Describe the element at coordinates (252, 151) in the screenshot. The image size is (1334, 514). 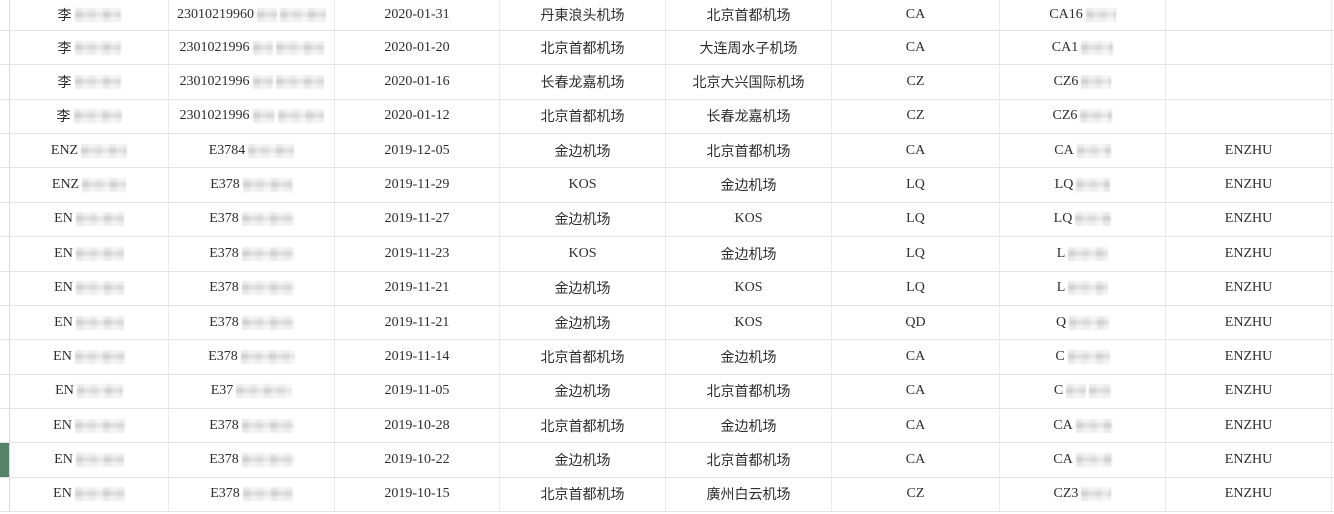
I see `cell-document-number: E3784` at that location.